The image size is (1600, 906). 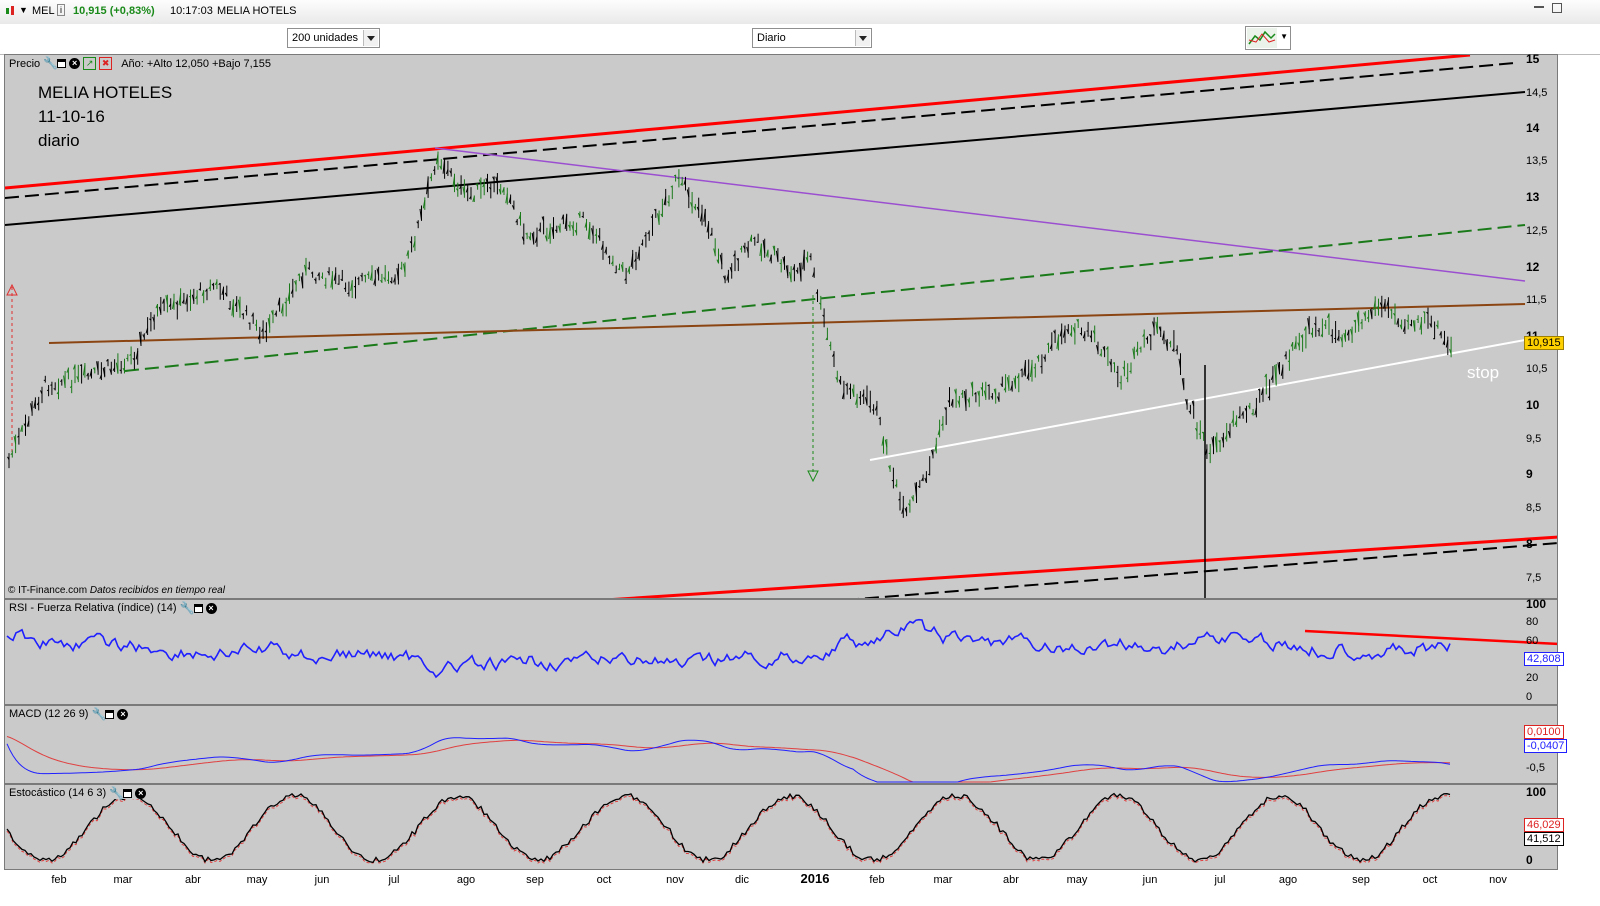 I want to click on purple-trend-line, so click(x=980, y=214).